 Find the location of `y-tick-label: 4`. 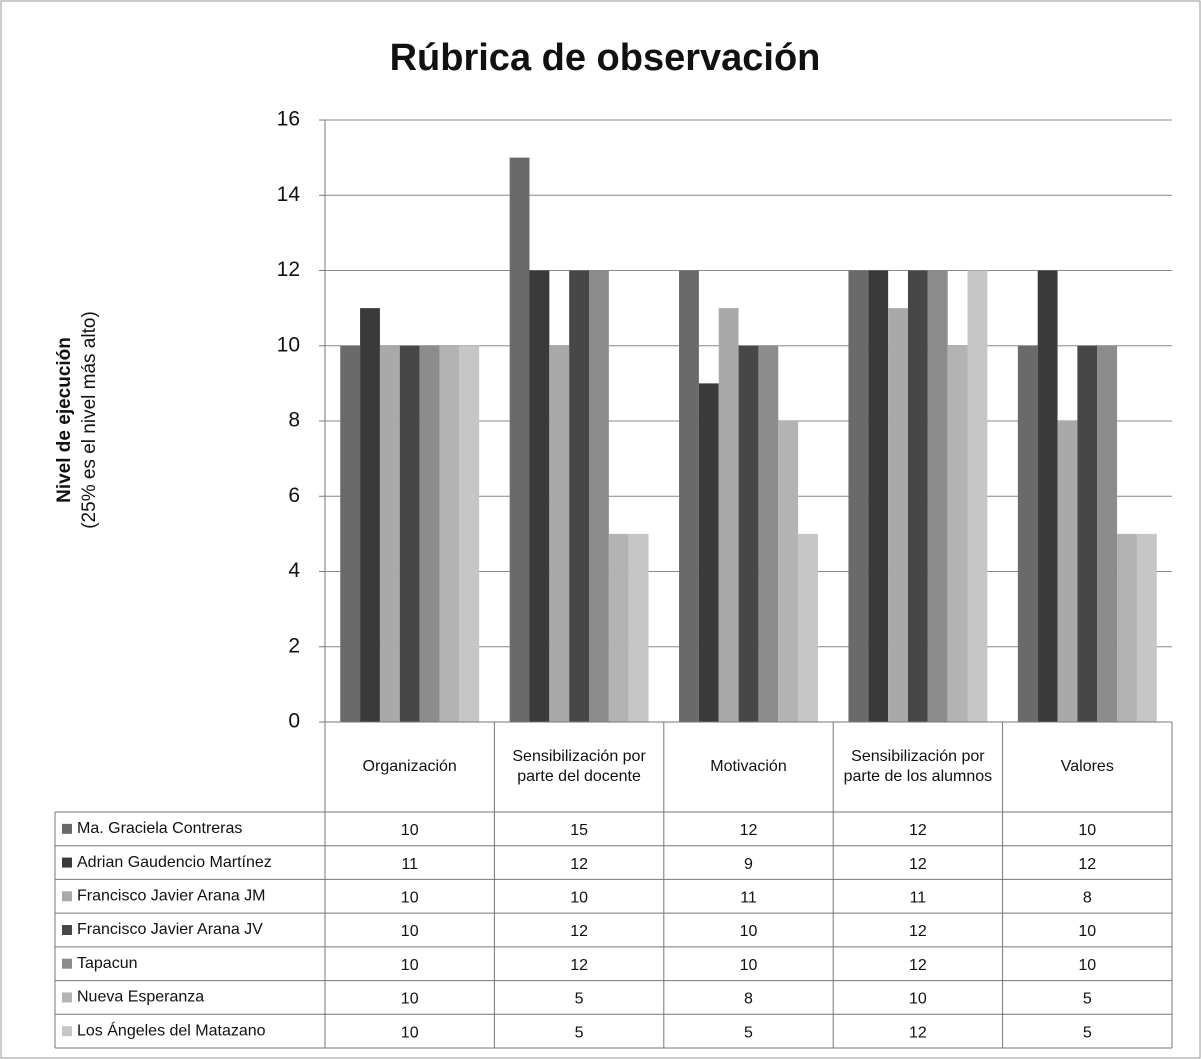

y-tick-label: 4 is located at coordinates (294, 570).